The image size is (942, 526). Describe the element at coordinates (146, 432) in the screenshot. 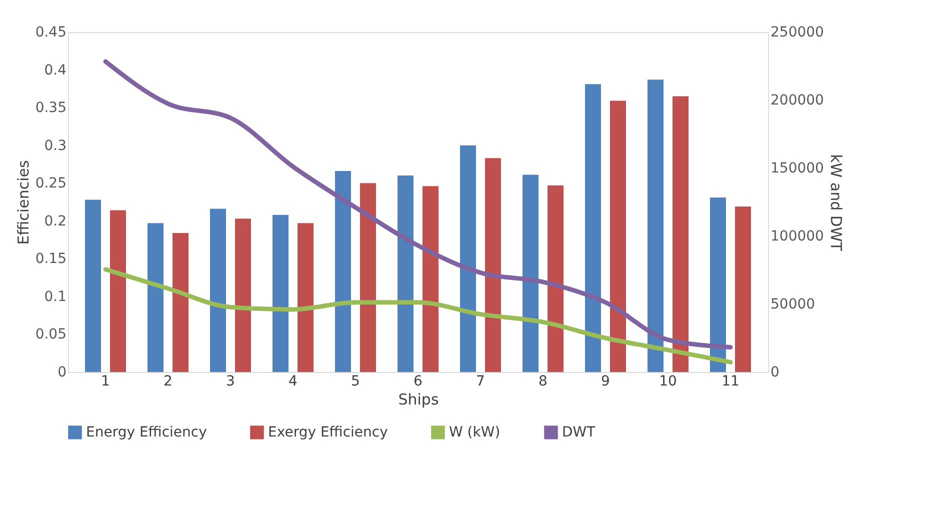

I see `legend-label: Energy Efficiency` at that location.